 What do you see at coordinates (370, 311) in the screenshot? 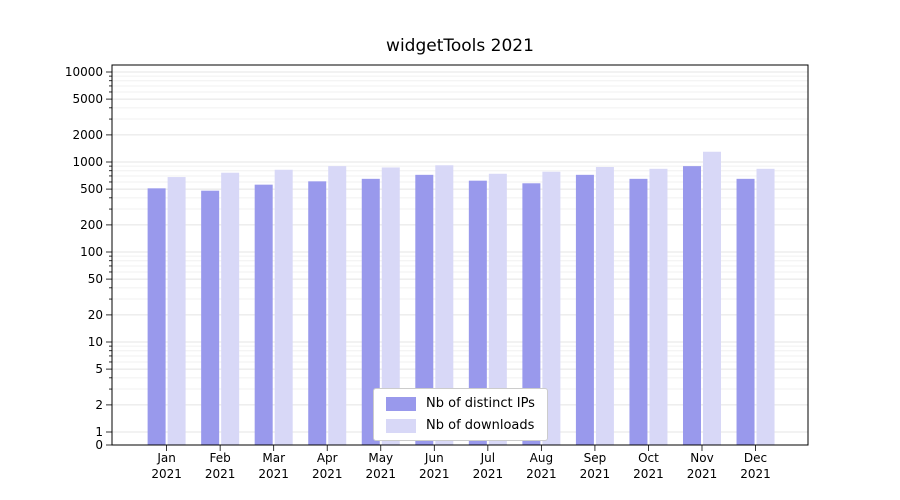
I see `bar-ips-may` at bounding box center [370, 311].